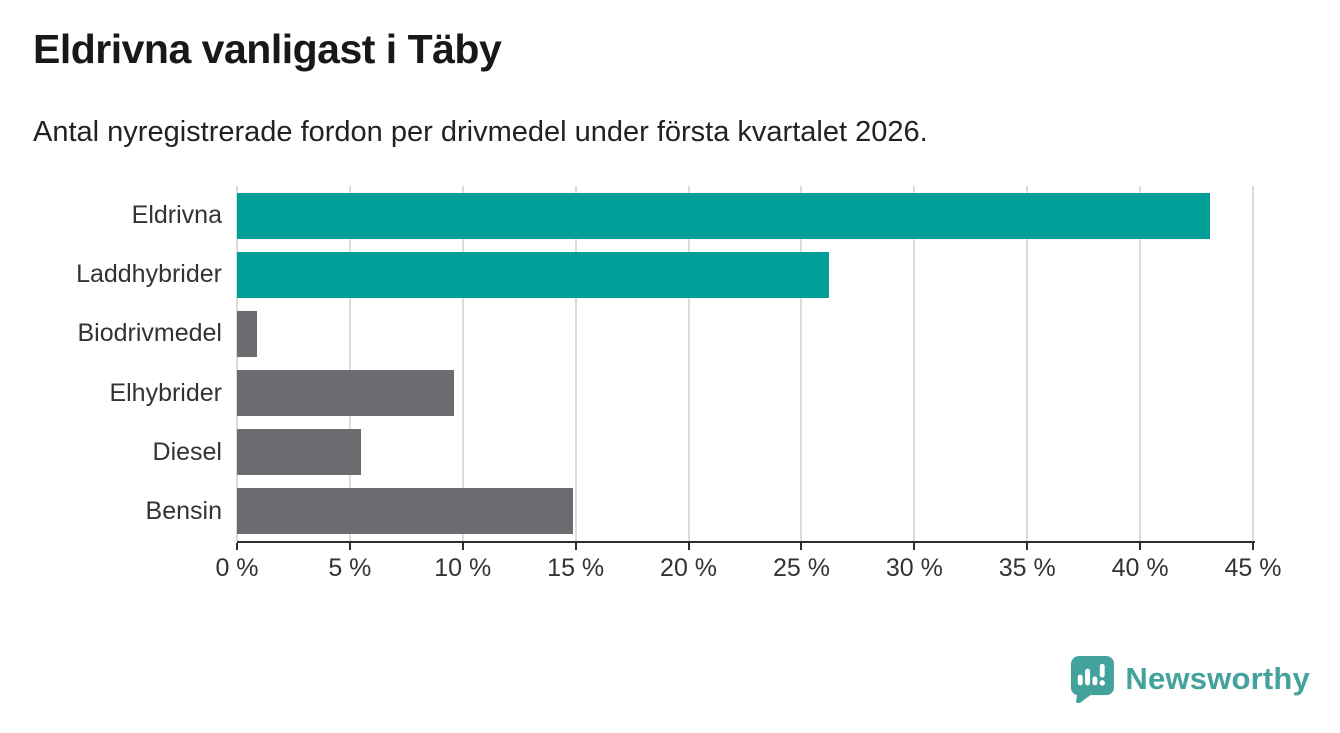 The width and height of the screenshot is (1340, 733). What do you see at coordinates (165, 392) in the screenshot?
I see `category-label-elhybrider: Elhybrider` at bounding box center [165, 392].